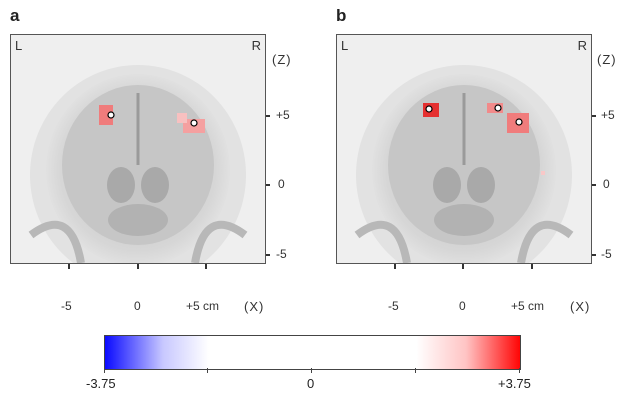  What do you see at coordinates (101, 383) in the screenshot?
I see `colorbar-min-label: -3.75` at bounding box center [101, 383].